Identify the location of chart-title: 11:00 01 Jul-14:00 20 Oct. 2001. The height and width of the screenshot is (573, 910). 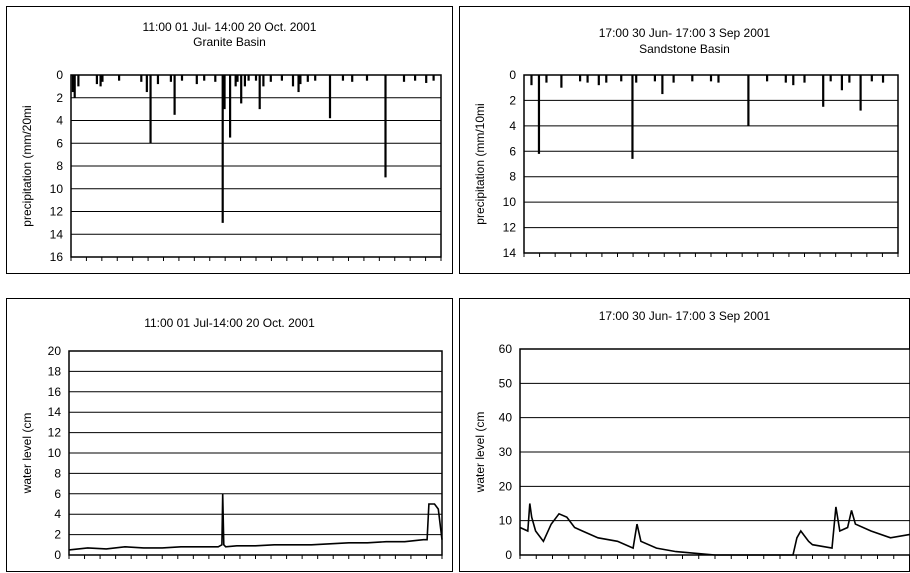
(229, 323).